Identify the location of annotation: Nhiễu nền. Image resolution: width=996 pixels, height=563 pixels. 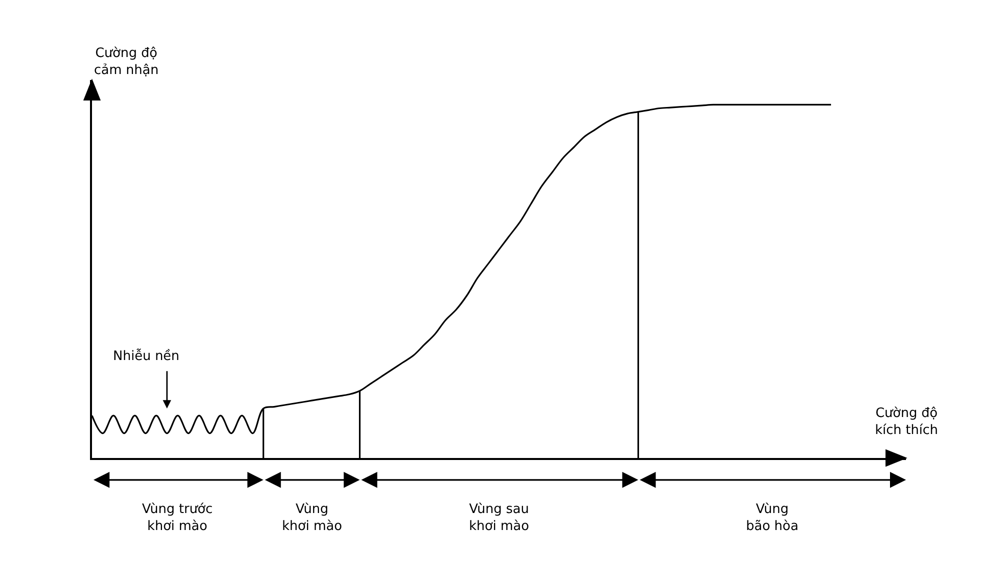
(146, 356).